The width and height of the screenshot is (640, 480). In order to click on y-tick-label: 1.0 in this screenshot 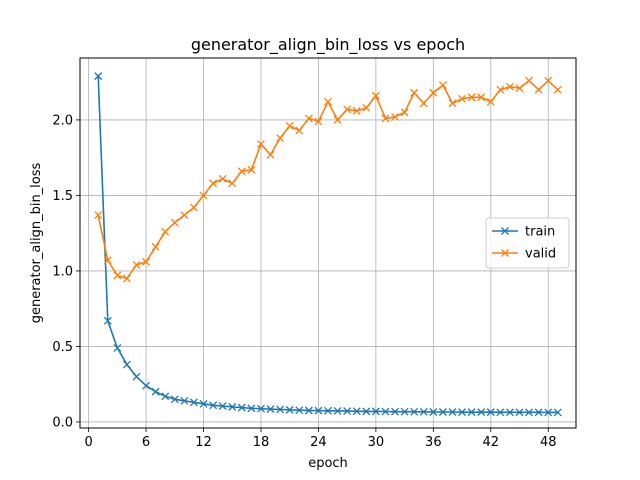, I will do `click(62, 271)`.